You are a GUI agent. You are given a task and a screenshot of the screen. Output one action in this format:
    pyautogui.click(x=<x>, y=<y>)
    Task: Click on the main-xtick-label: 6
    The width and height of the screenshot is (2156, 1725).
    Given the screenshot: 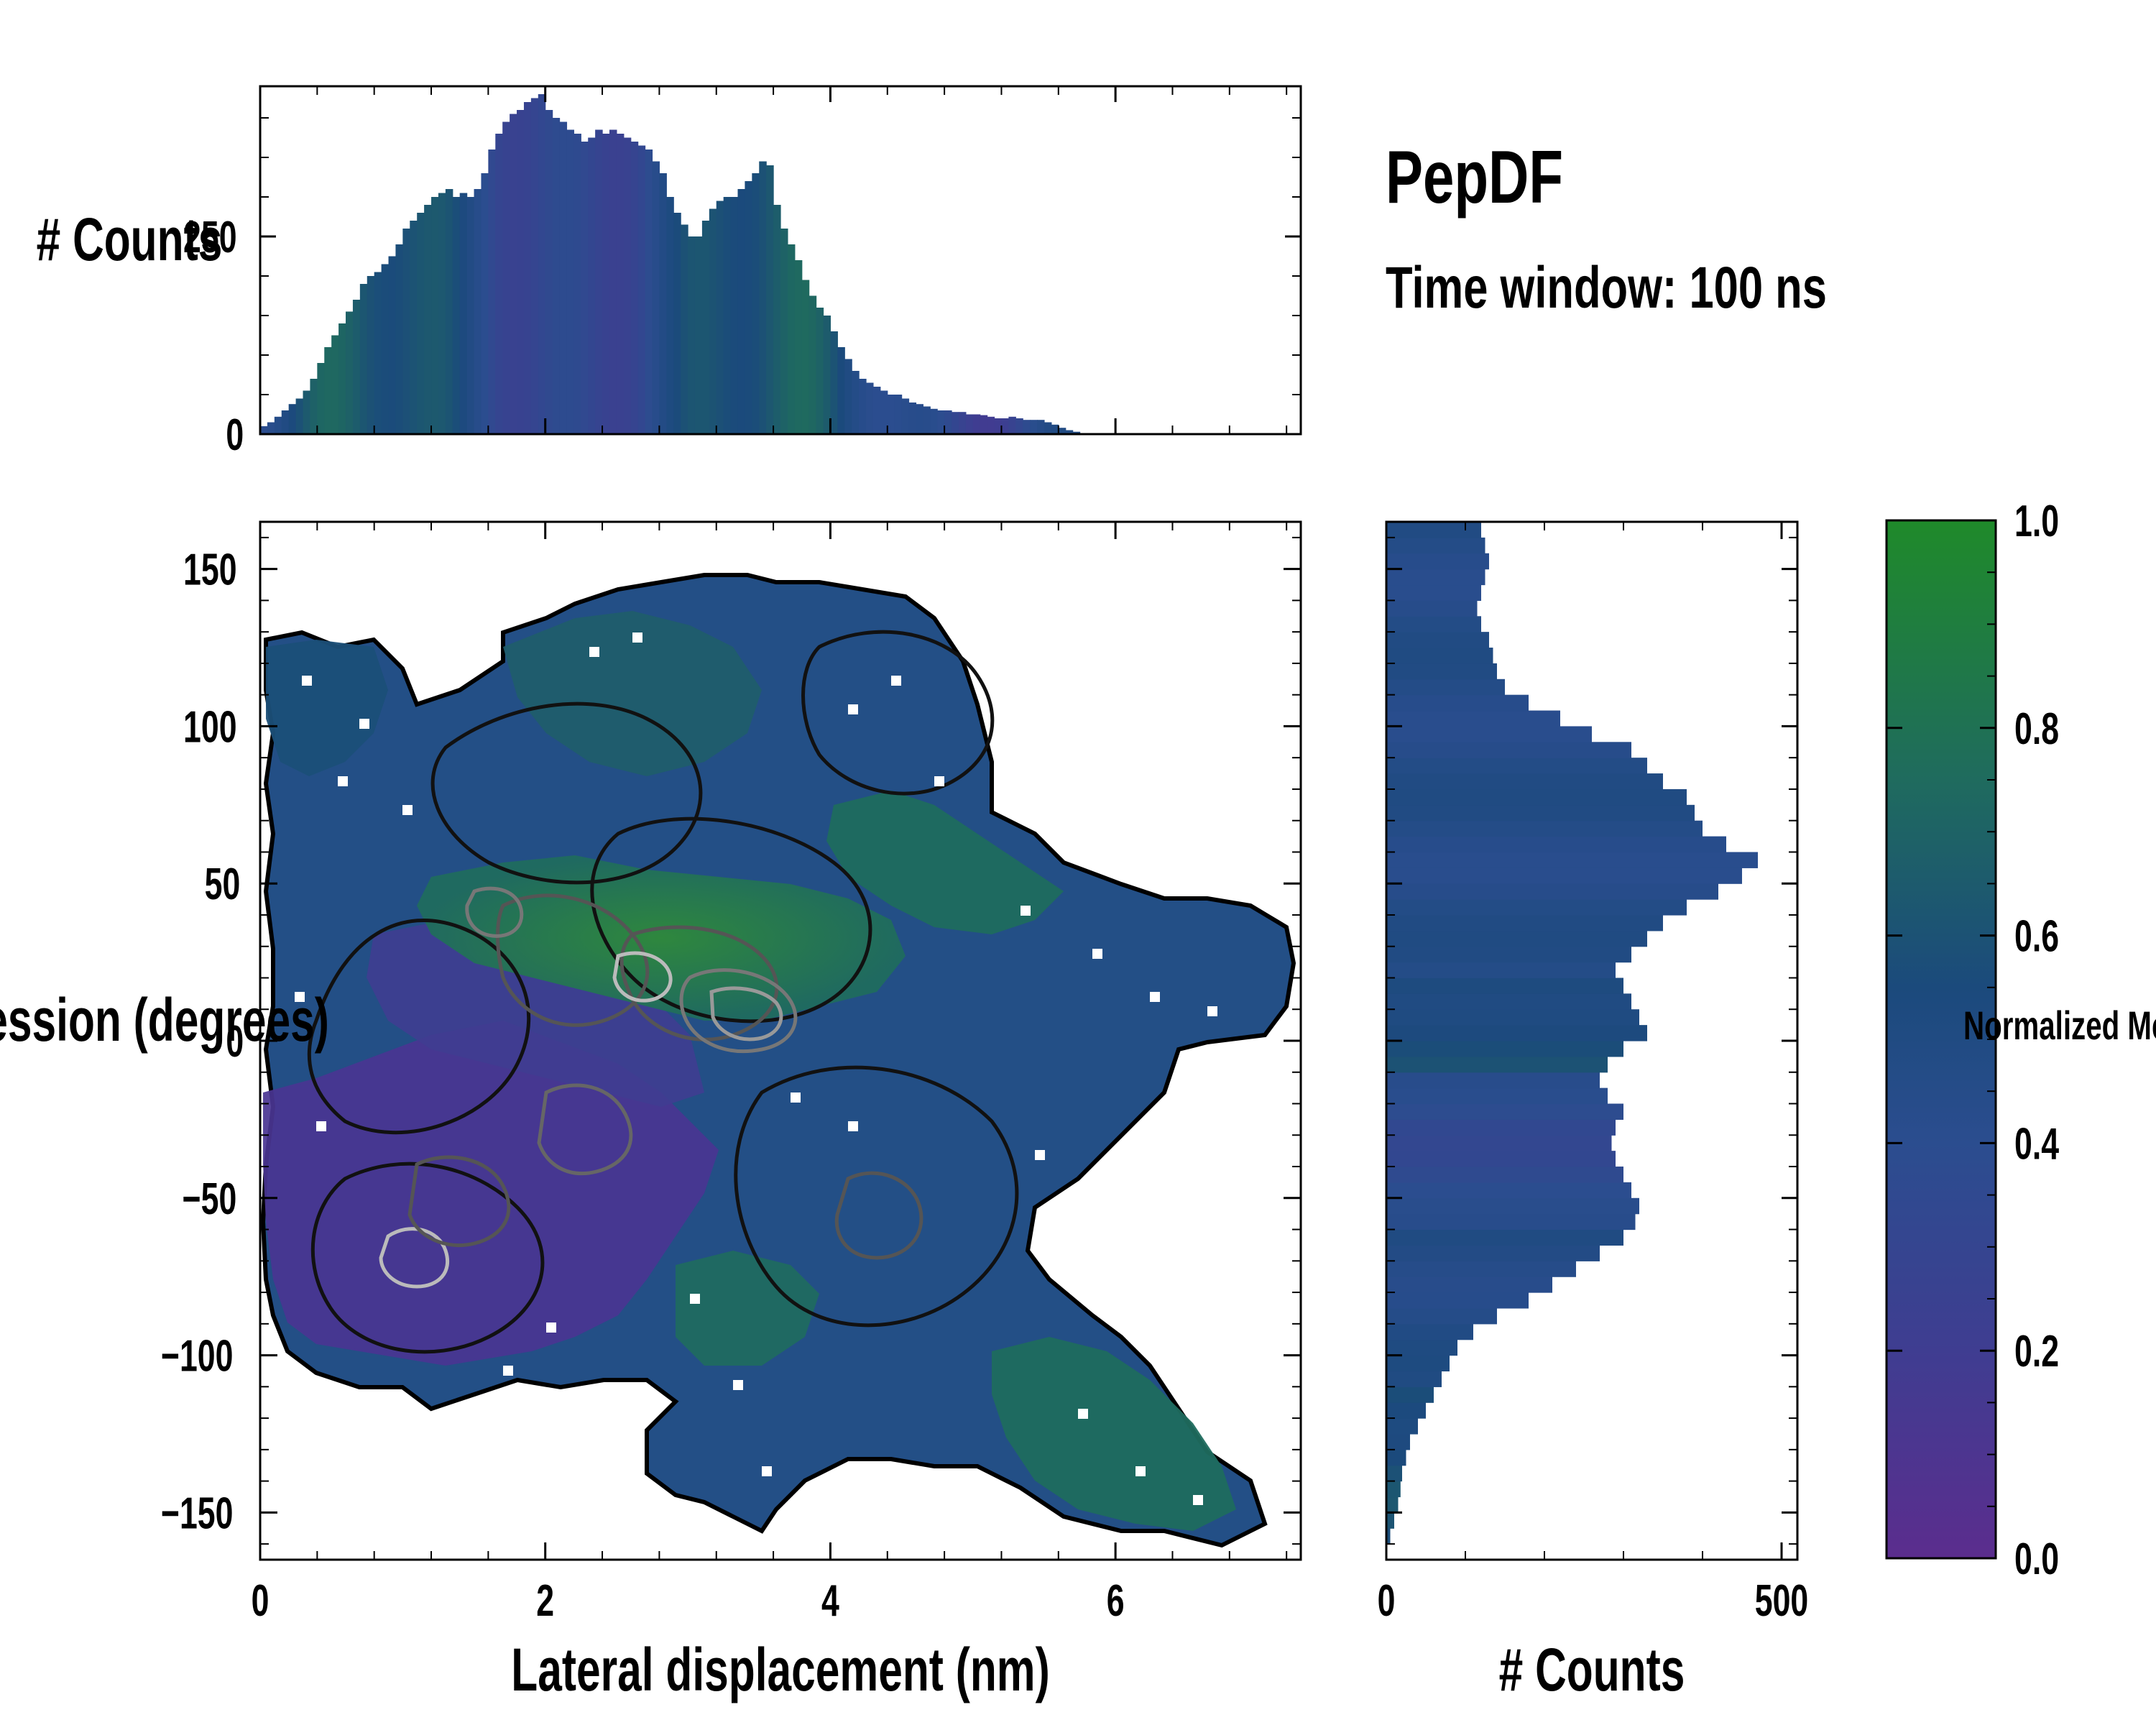 What is the action you would take?
    pyautogui.click(x=1116, y=1601)
    